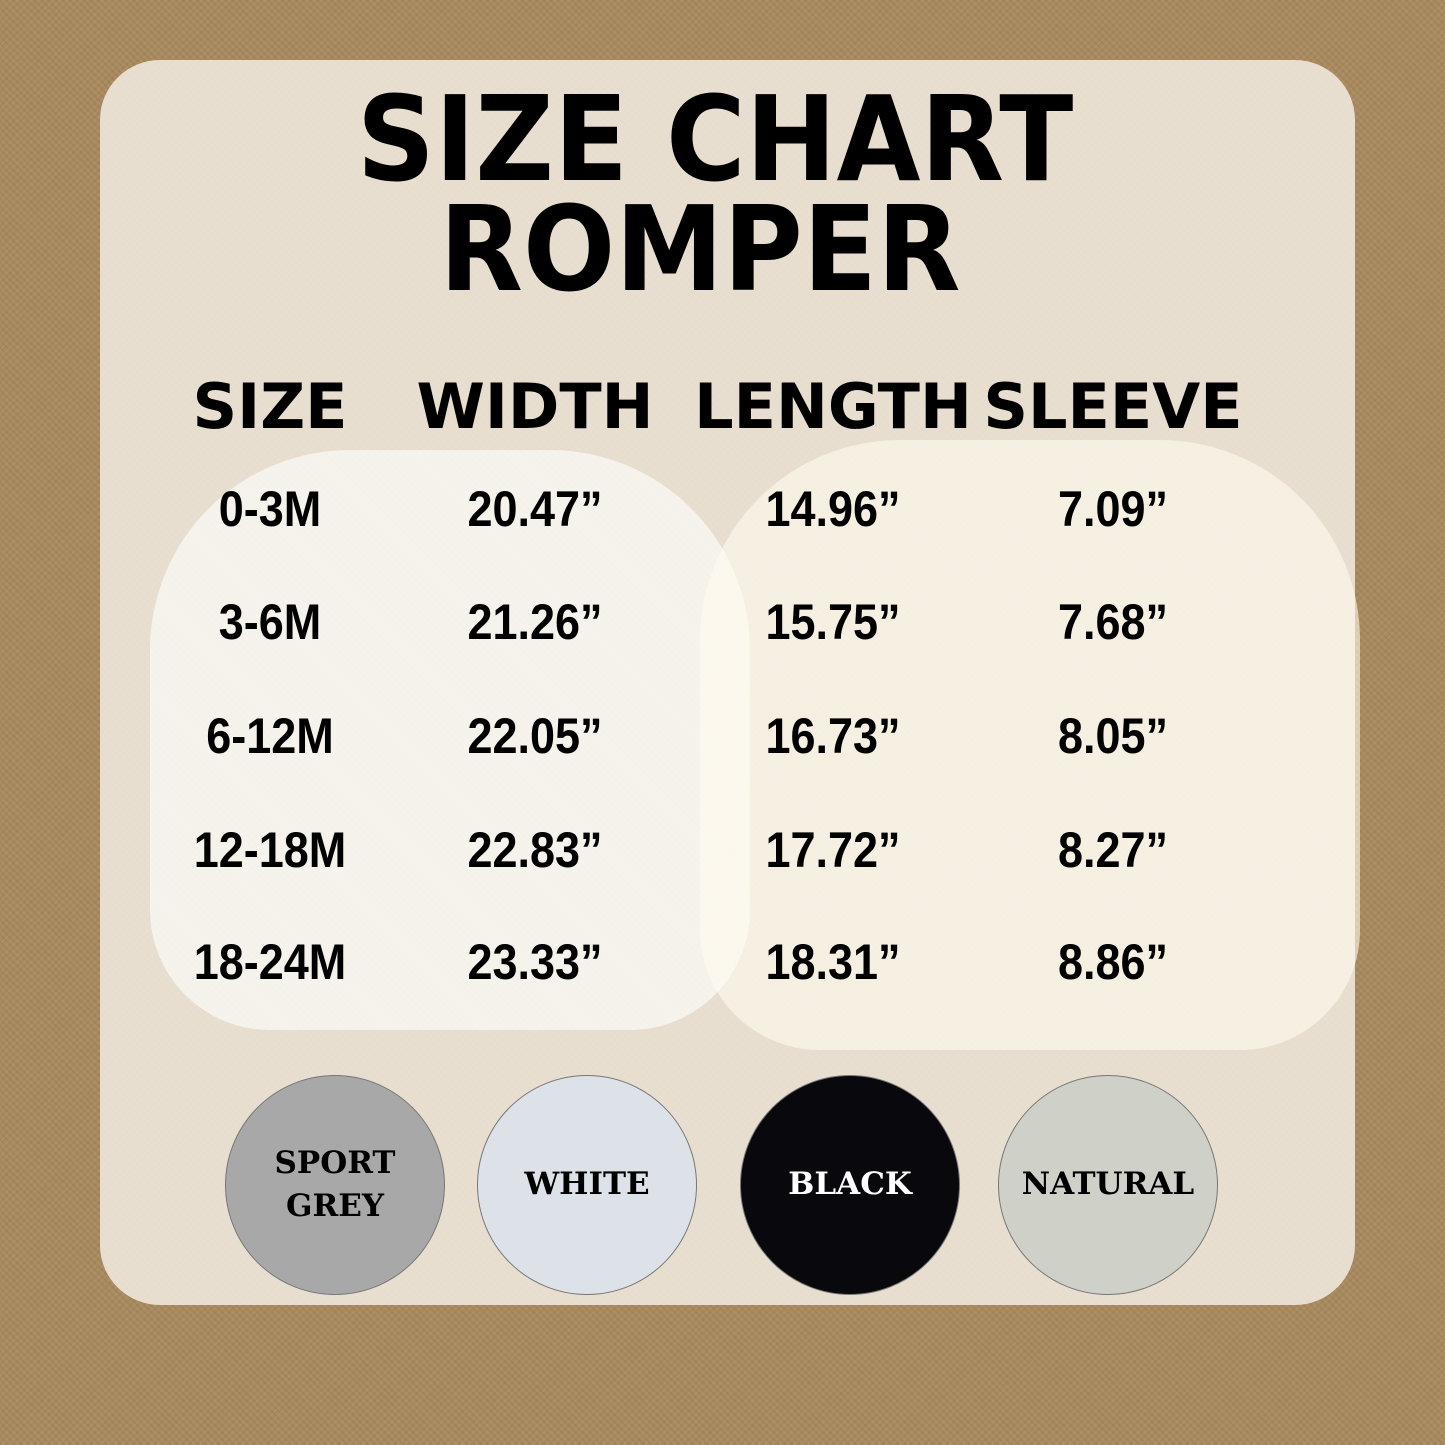  I want to click on title-line-1: SIZE CHART, so click(715, 139).